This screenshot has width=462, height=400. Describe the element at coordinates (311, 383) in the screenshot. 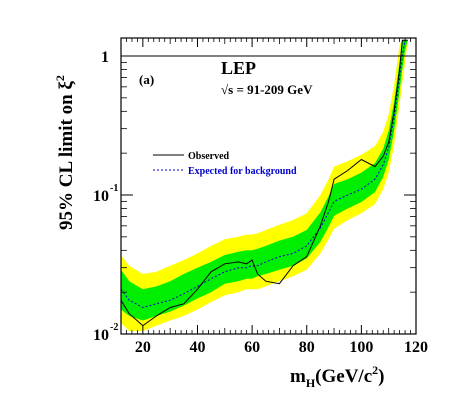

I see `x-axis-label-sub: H` at that location.